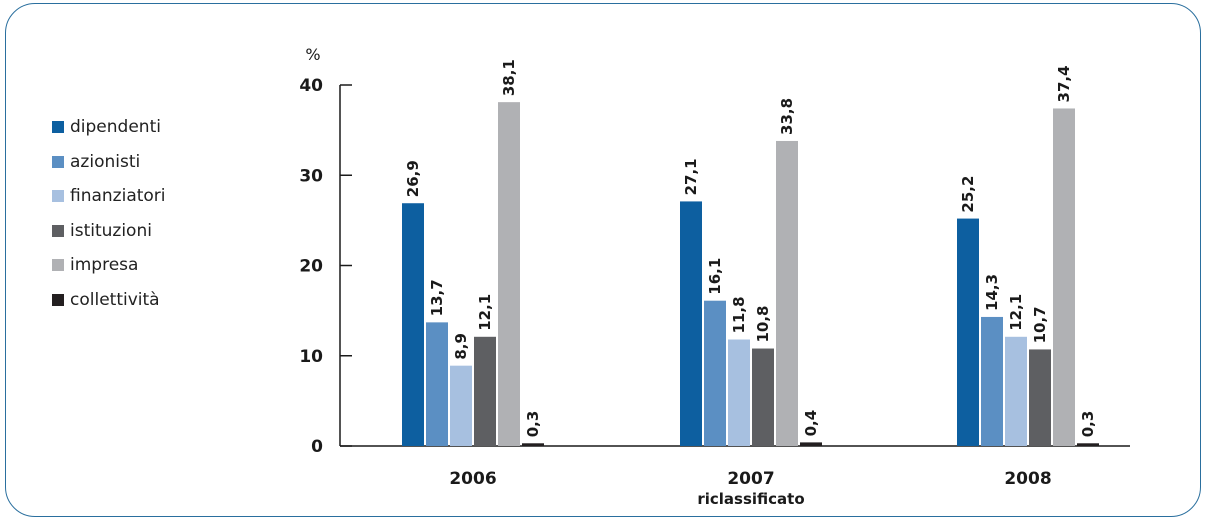 This screenshot has height=522, width=1208. I want to click on x-category-label: 2006, so click(472, 479).